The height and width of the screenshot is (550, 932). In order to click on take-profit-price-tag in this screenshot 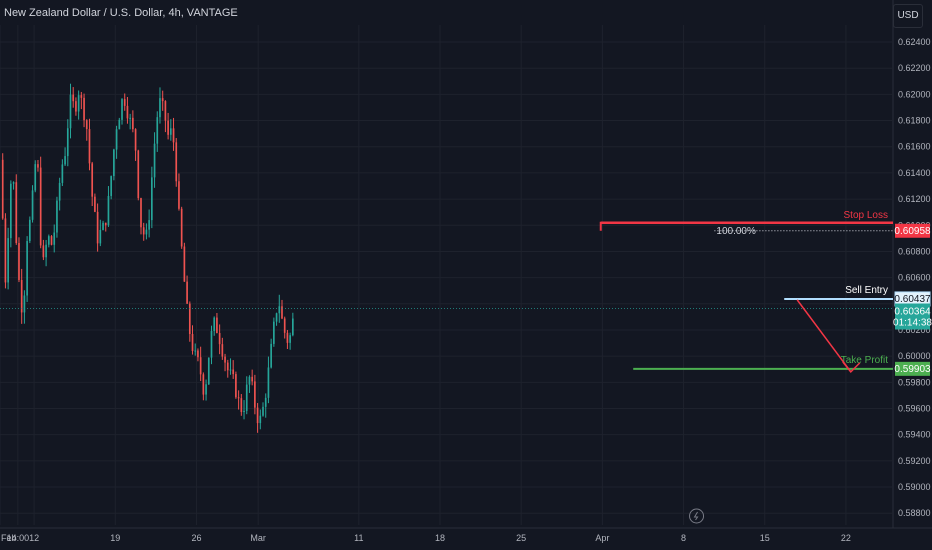, I will do `click(912, 368)`.